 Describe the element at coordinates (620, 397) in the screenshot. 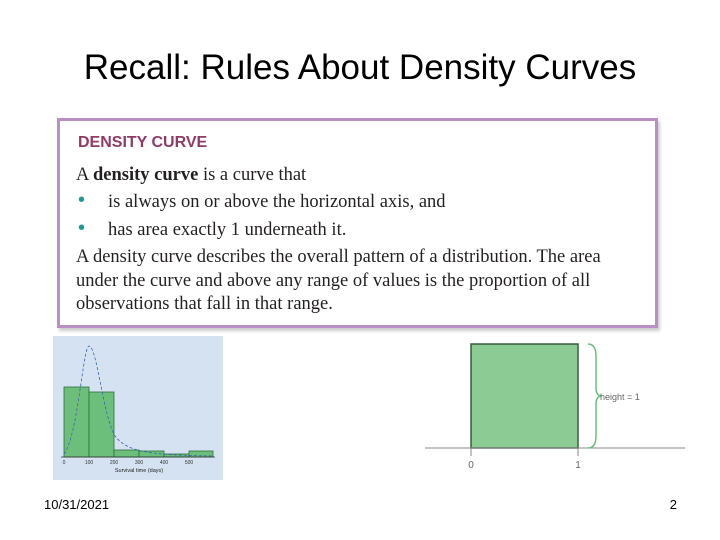

I see `height-label: height = 1` at that location.